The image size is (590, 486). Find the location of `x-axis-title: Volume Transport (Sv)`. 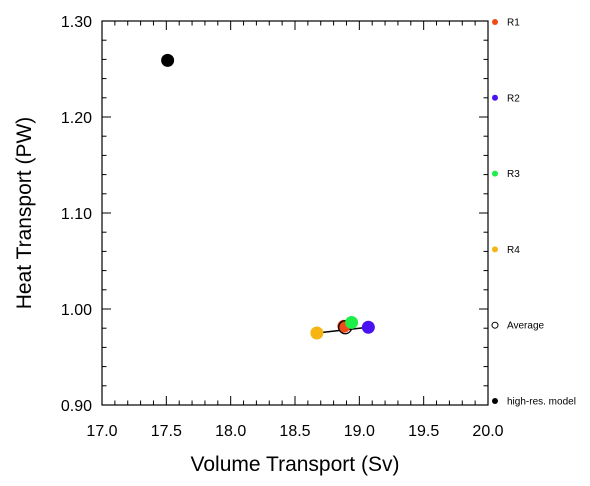

x-axis-title: Volume Transport (Sv) is located at coordinates (295, 464).